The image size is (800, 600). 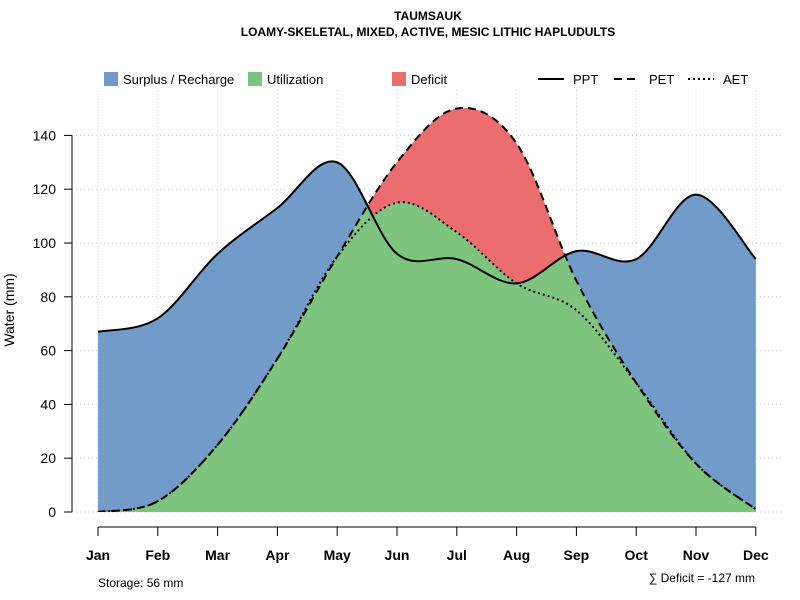 What do you see at coordinates (157, 555) in the screenshot?
I see `x-tick-label: Feb` at bounding box center [157, 555].